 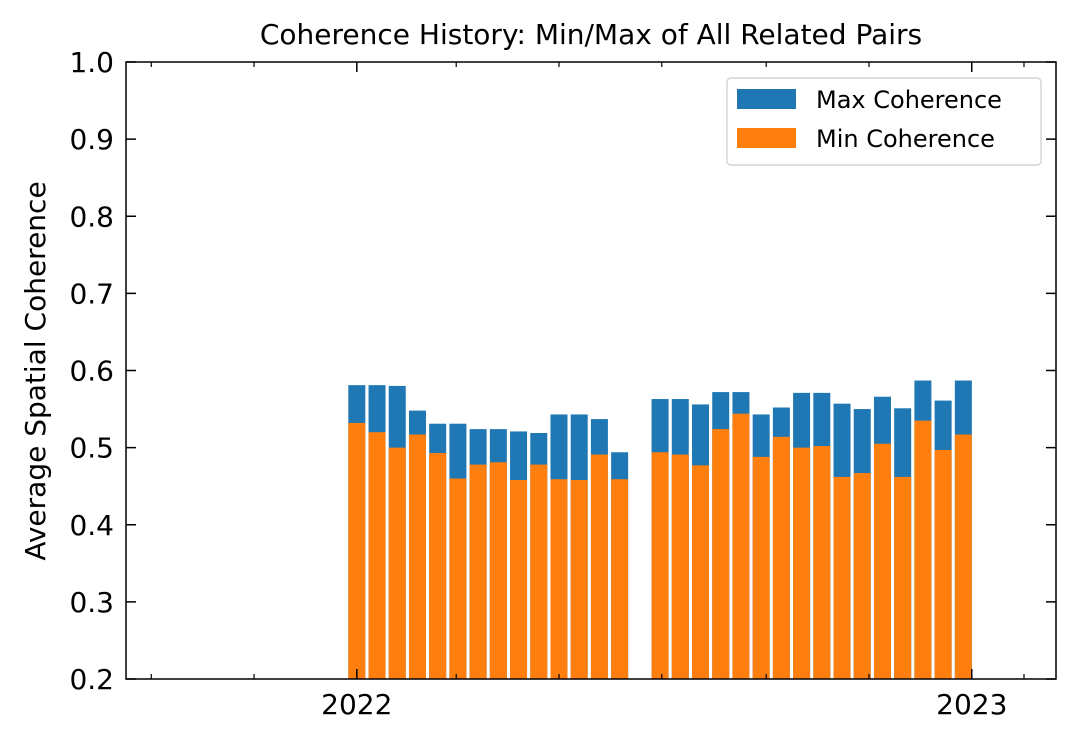 What do you see at coordinates (766, 99) in the screenshot?
I see `legend-swatch-max` at bounding box center [766, 99].